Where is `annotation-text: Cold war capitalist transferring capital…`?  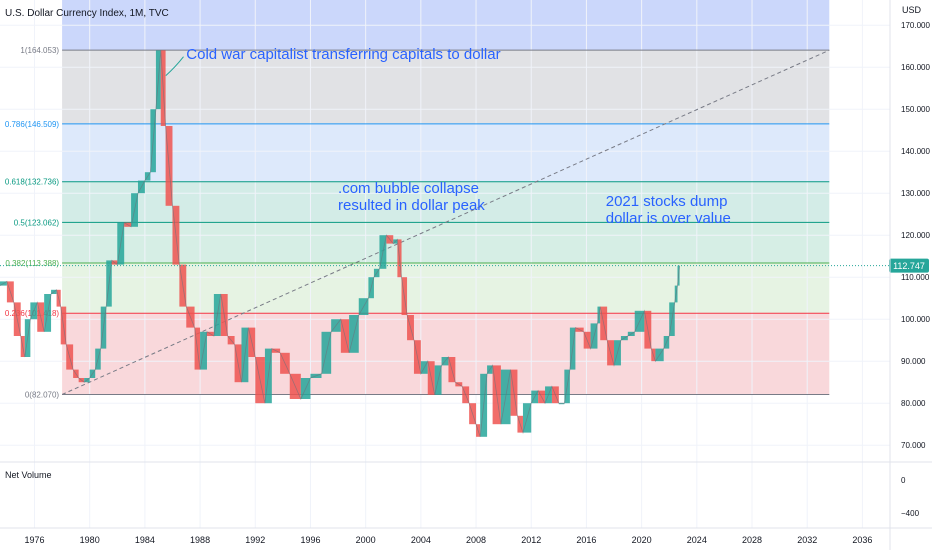
annotation-text: Cold war capitalist transferring capital… is located at coordinates (343, 54).